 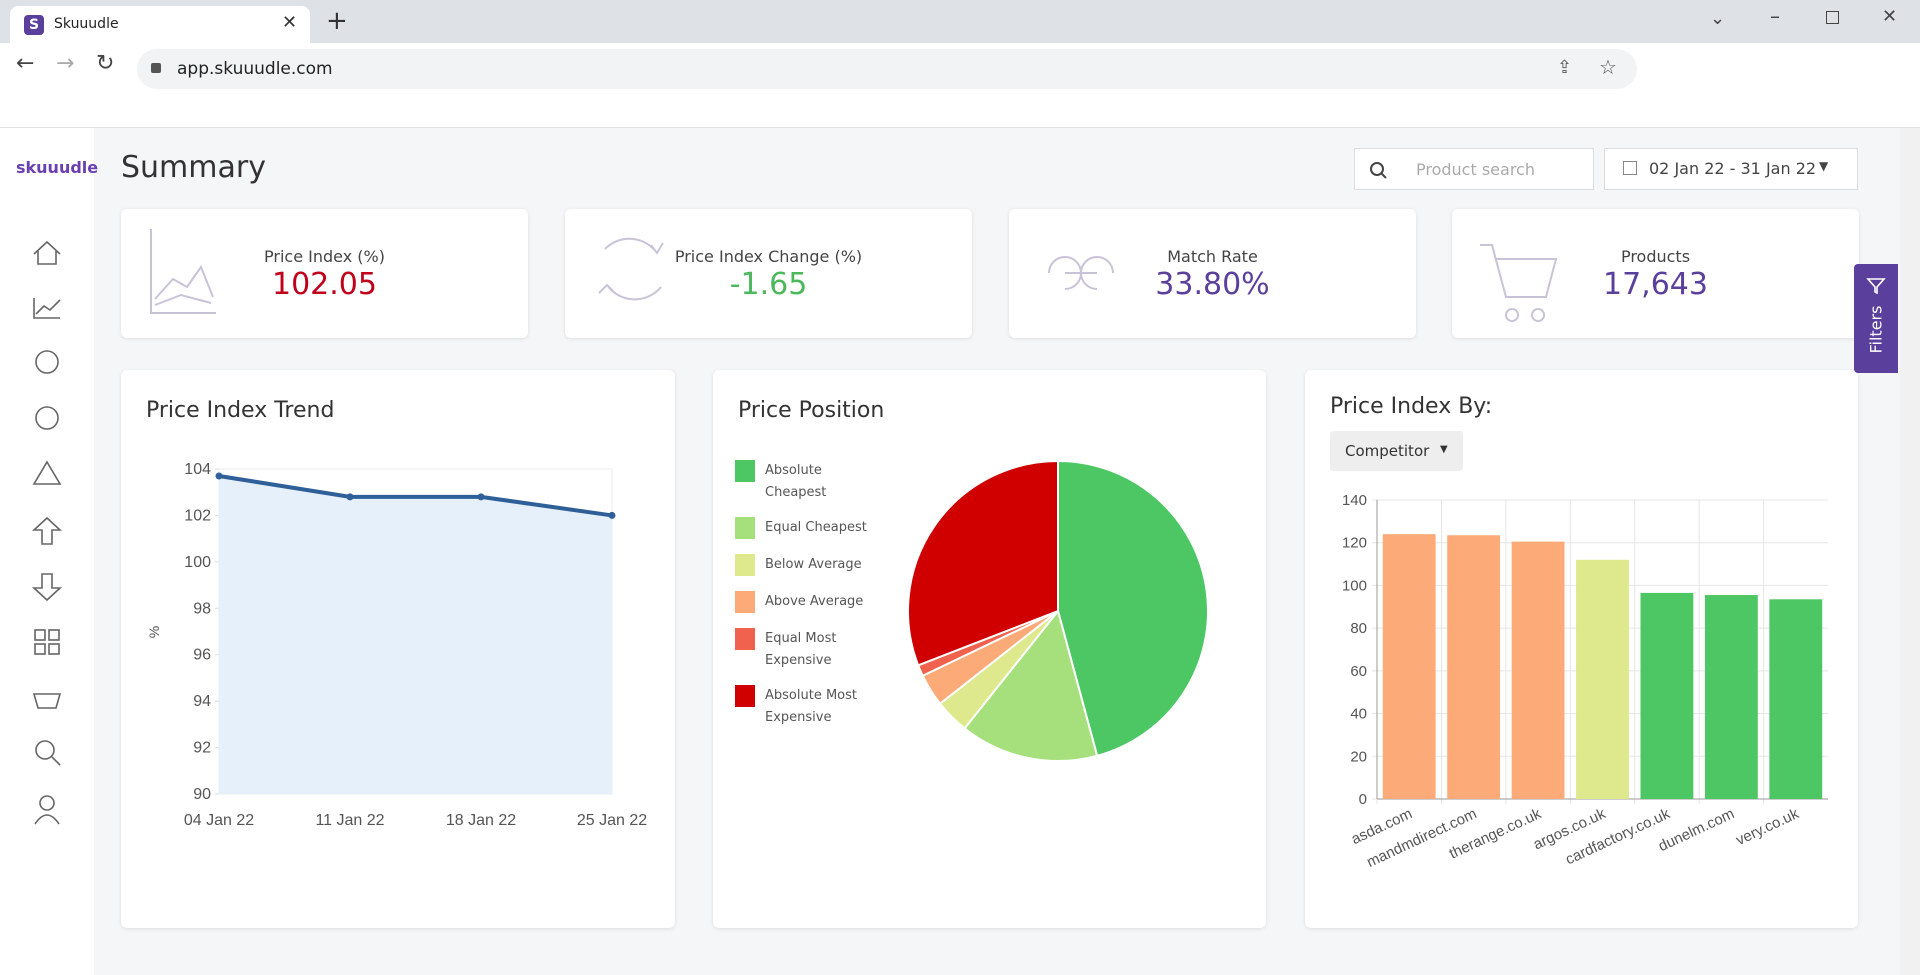 I want to click on reload-button: ↻, so click(x=105, y=63).